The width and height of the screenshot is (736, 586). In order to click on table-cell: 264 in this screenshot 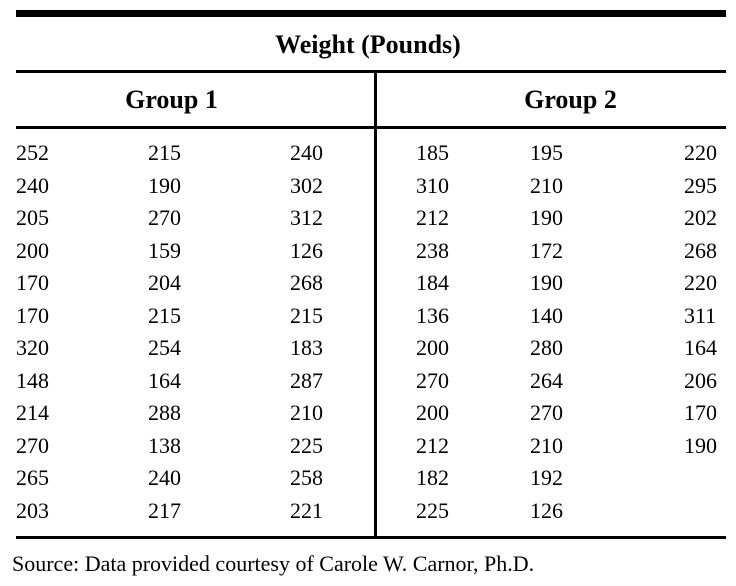, I will do `click(546, 380)`.